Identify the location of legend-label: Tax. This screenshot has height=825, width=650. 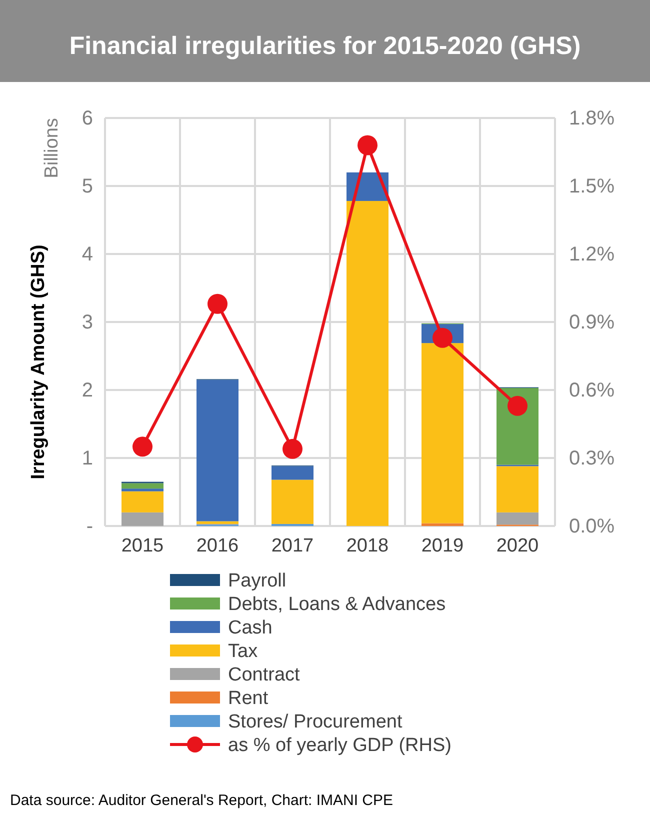
(243, 651).